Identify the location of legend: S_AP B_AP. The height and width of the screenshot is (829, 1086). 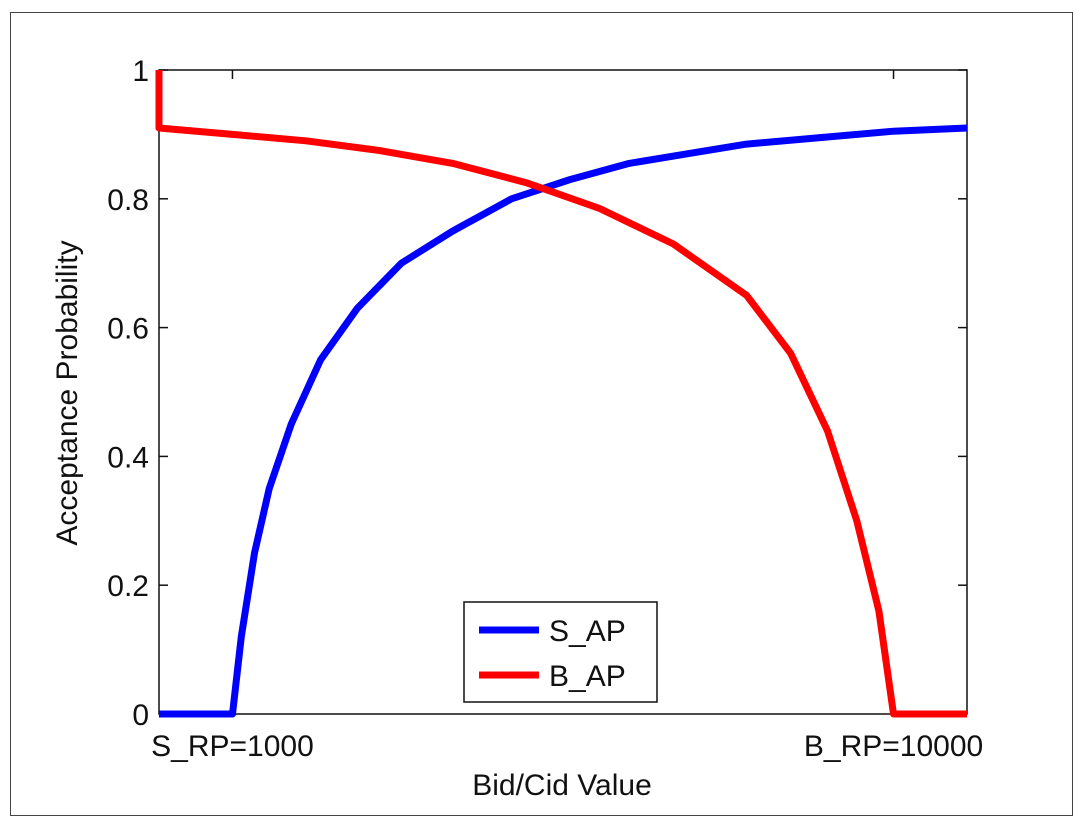
(560, 652).